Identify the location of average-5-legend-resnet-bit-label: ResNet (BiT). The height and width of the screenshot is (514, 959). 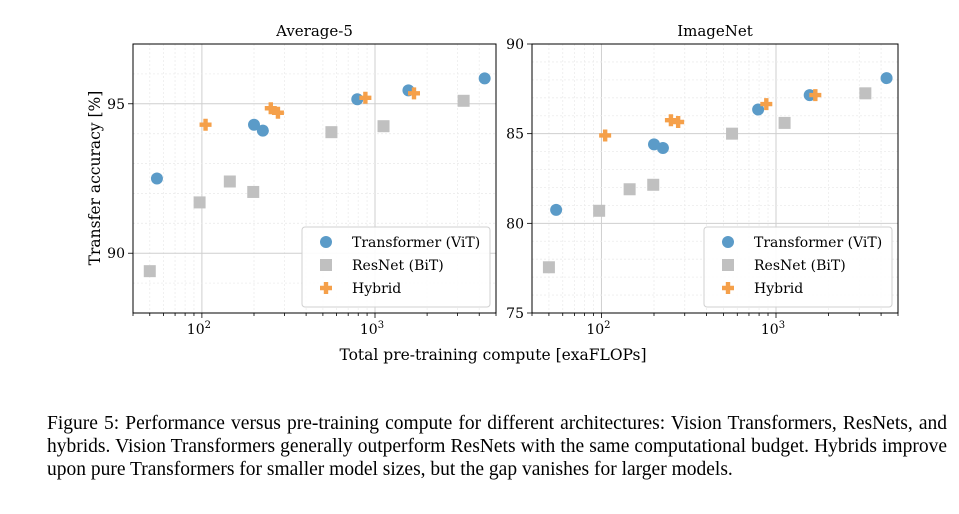
(398, 266).